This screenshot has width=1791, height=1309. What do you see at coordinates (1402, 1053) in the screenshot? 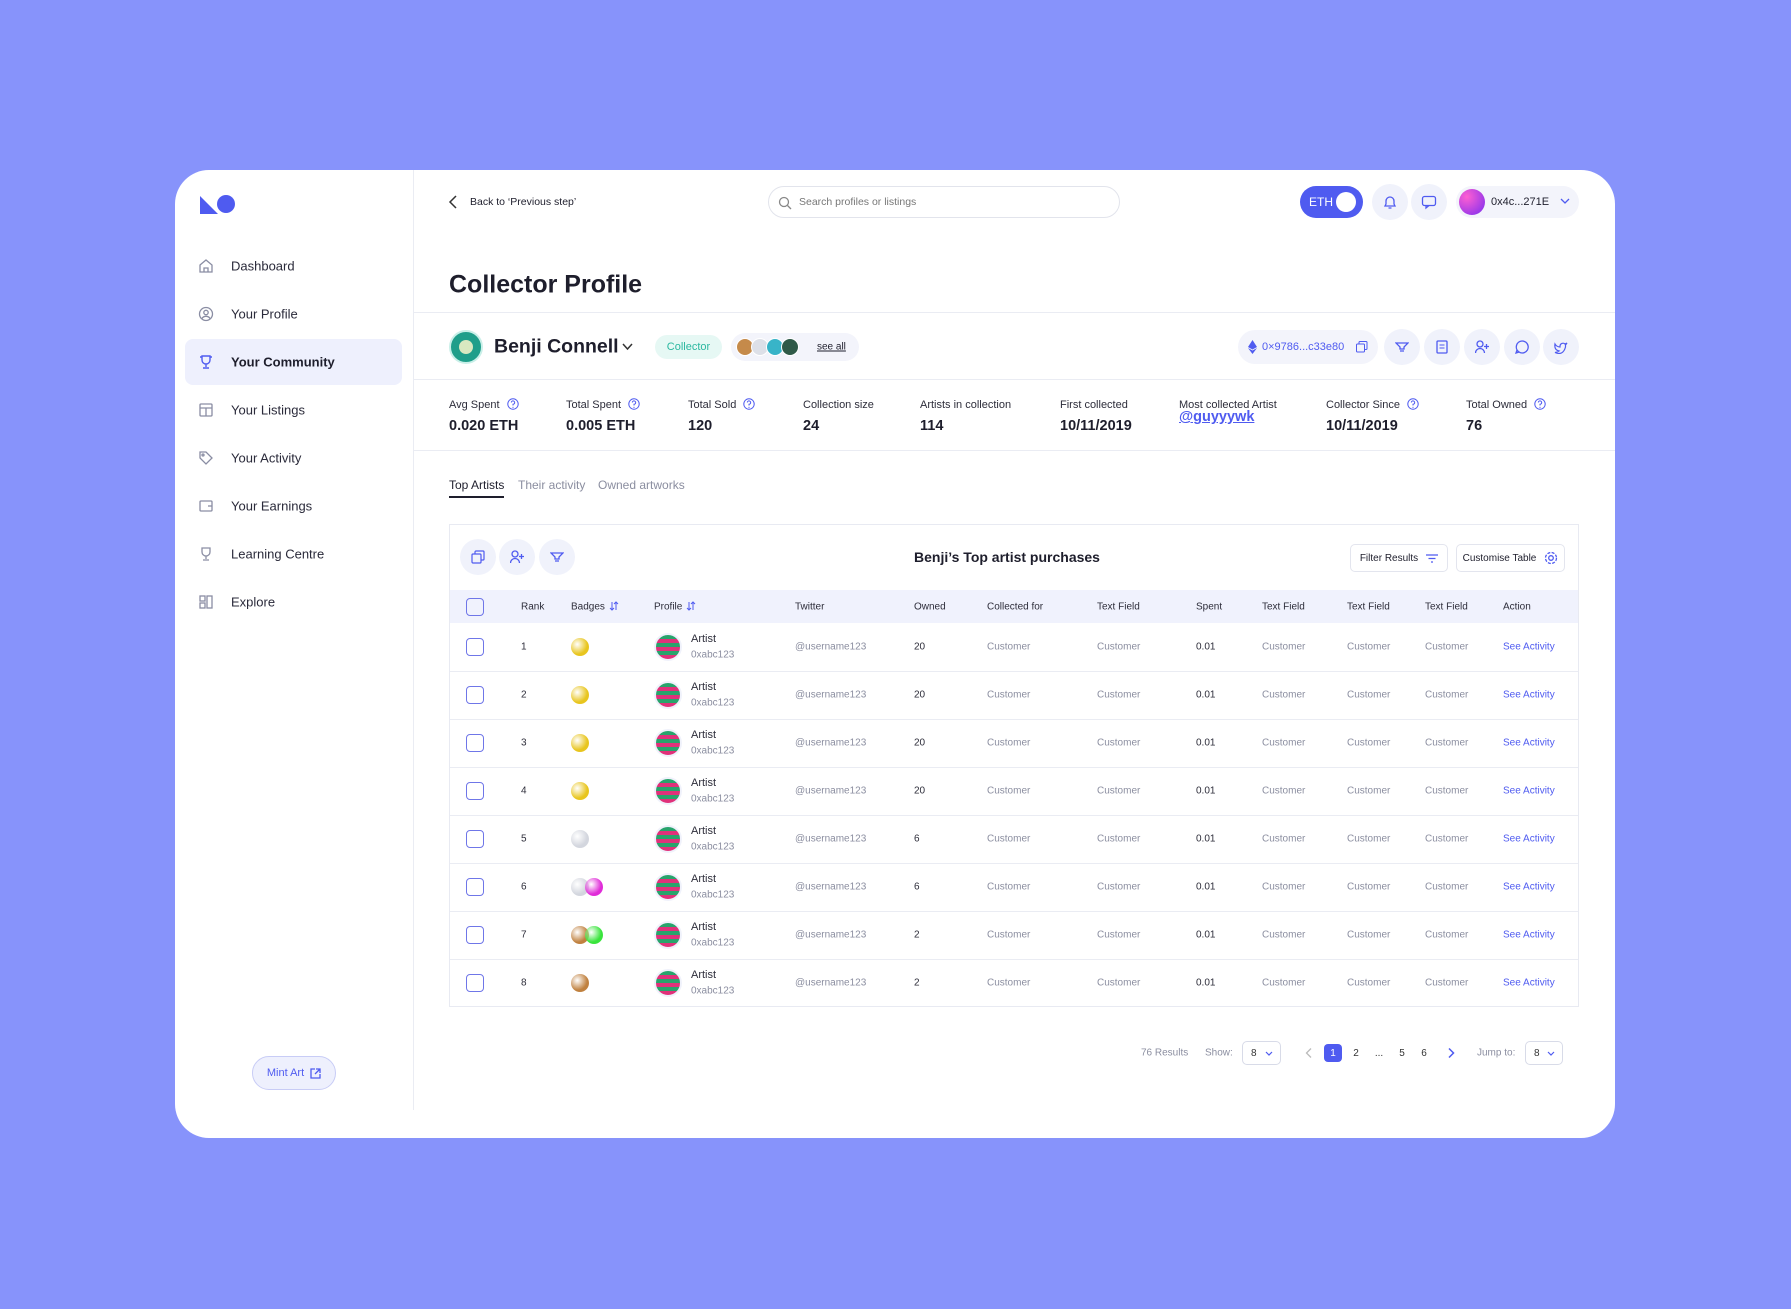
I see `page-number: 5` at bounding box center [1402, 1053].